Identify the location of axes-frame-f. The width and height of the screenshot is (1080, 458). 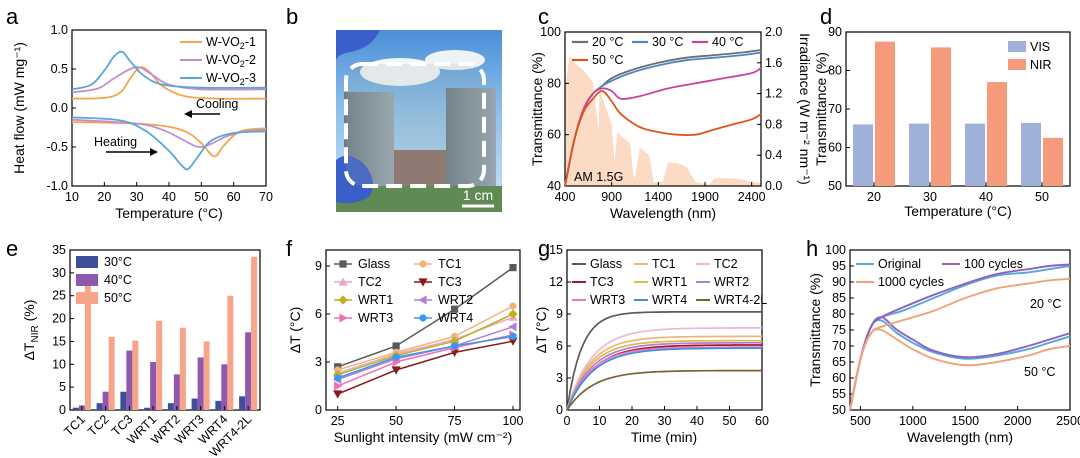
(423, 330).